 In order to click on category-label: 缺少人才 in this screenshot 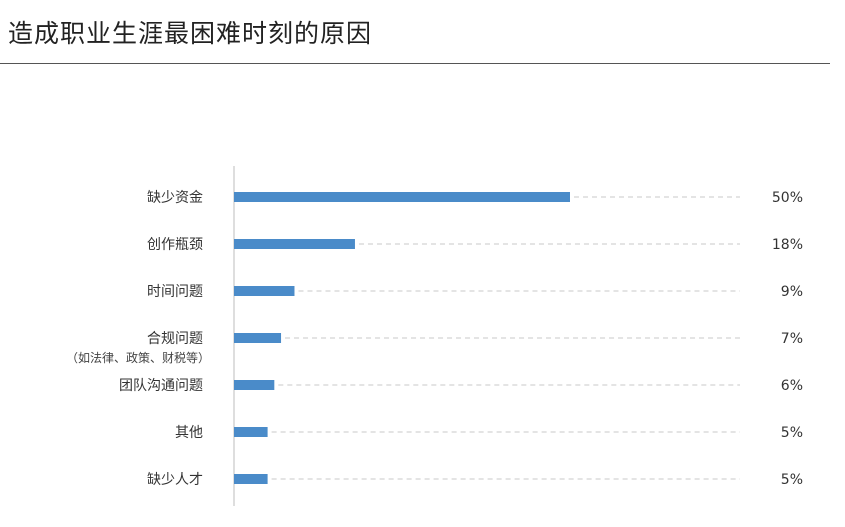, I will do `click(175, 480)`.